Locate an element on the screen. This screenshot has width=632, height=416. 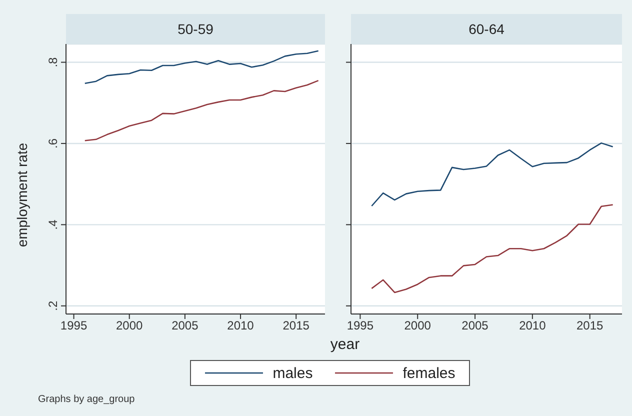
x-axis-title: year is located at coordinates (345, 344).